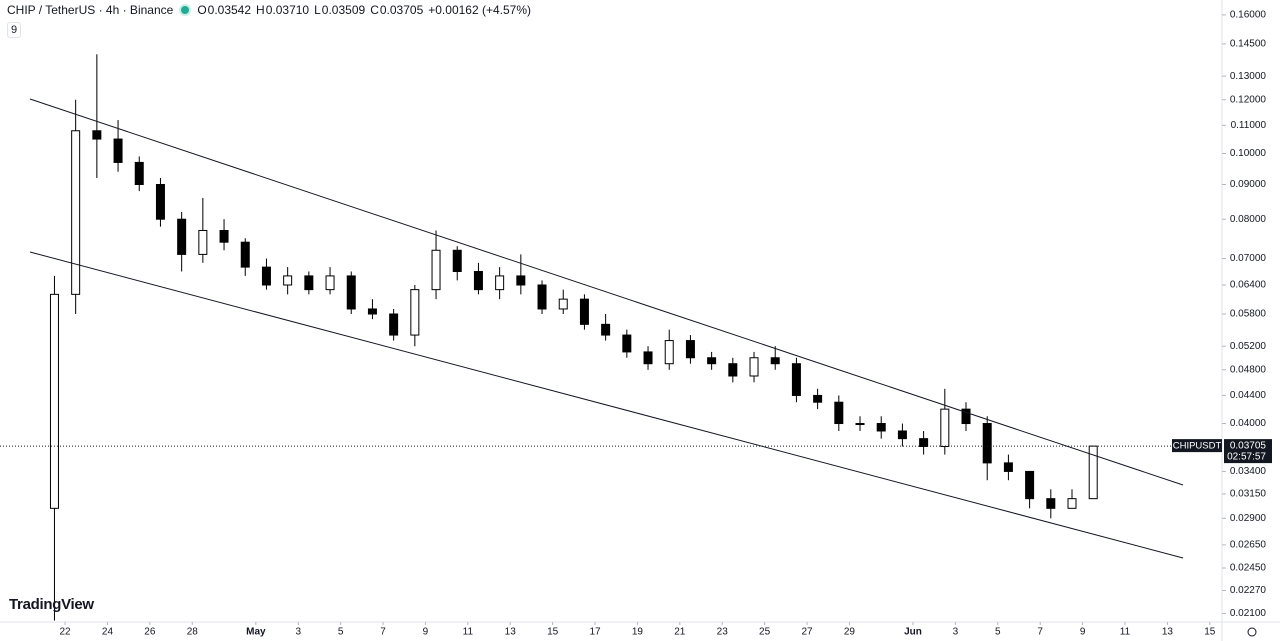 This screenshot has height=641, width=1280. Describe the element at coordinates (595, 632) in the screenshot. I see `x-tick-label: 17` at that location.